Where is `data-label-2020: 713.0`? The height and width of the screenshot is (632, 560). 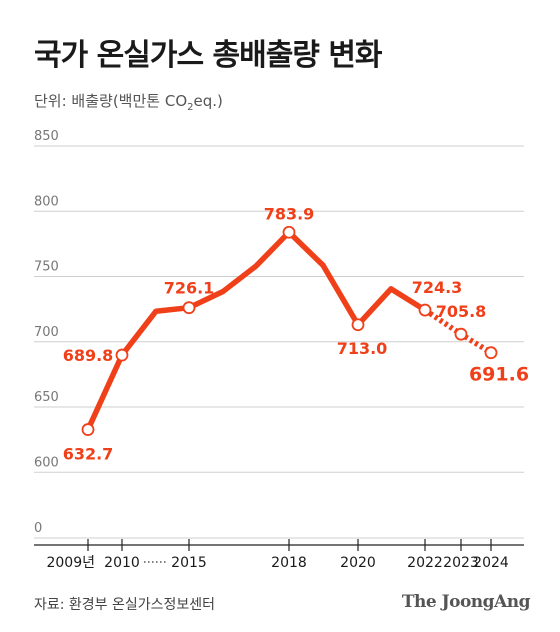 data-label-2020: 713.0 is located at coordinates (362, 348).